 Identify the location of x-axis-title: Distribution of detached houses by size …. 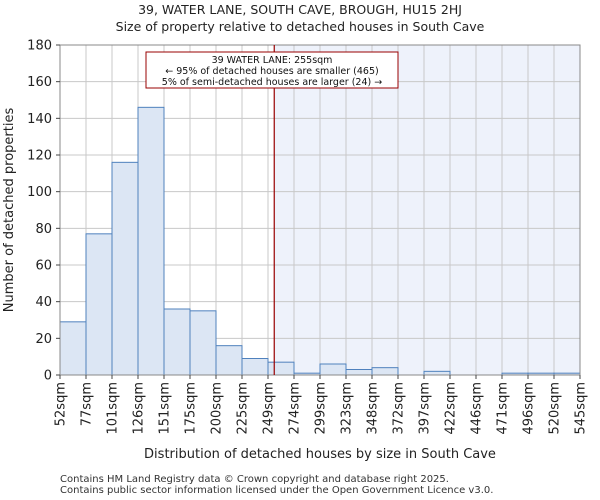
(320, 454).